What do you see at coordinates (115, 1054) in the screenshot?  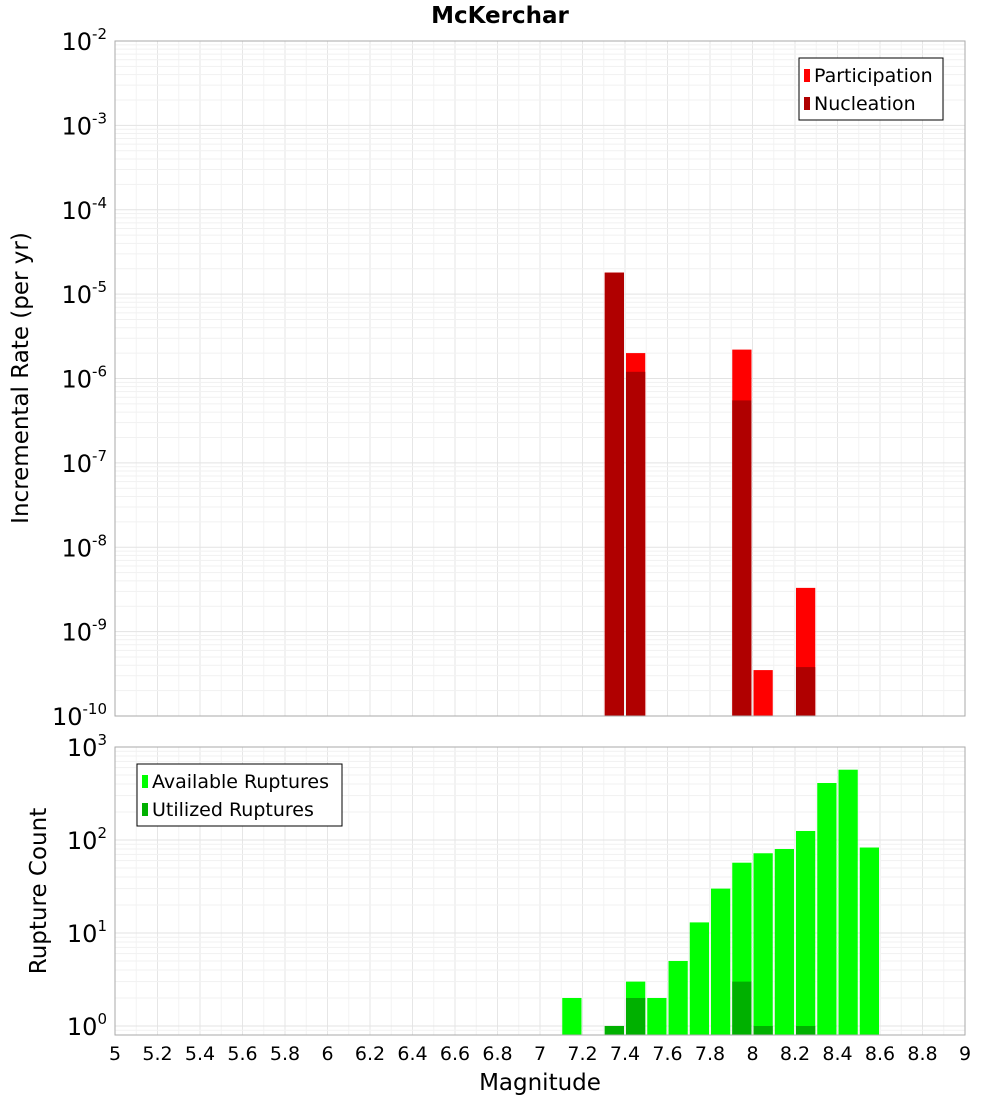 I see `x-tick-label: 5` at bounding box center [115, 1054].